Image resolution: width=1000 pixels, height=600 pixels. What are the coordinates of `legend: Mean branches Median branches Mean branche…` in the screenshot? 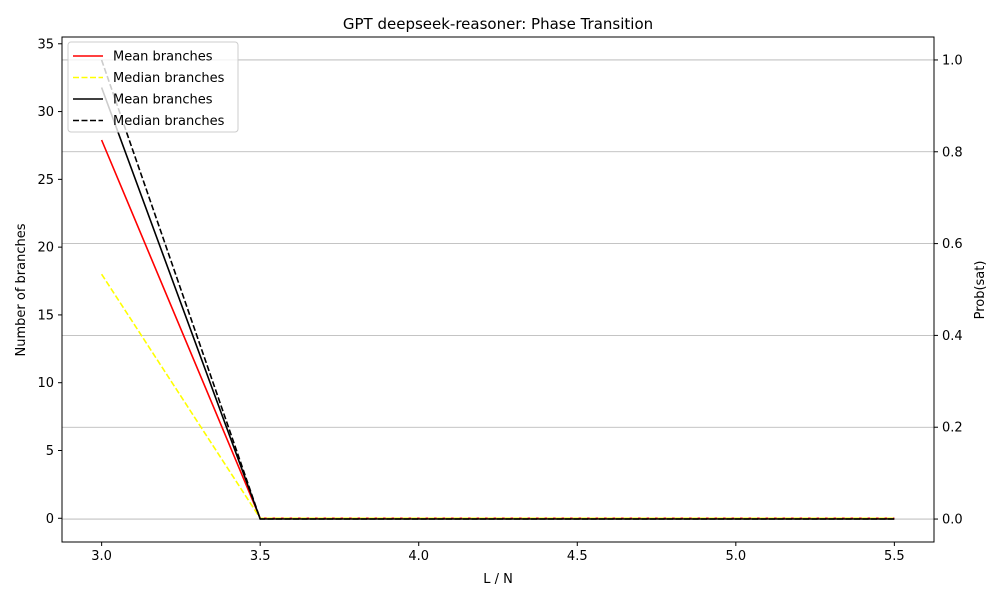 It's located at (153, 87).